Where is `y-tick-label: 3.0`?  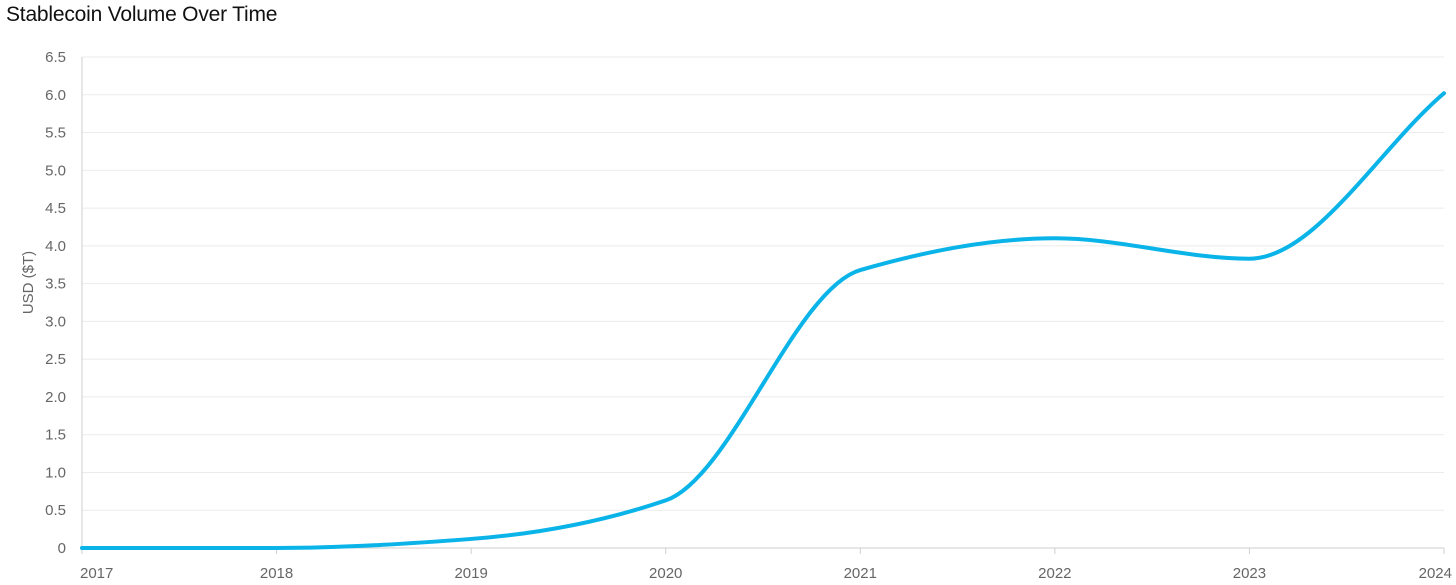 y-tick-label: 3.0 is located at coordinates (55, 321).